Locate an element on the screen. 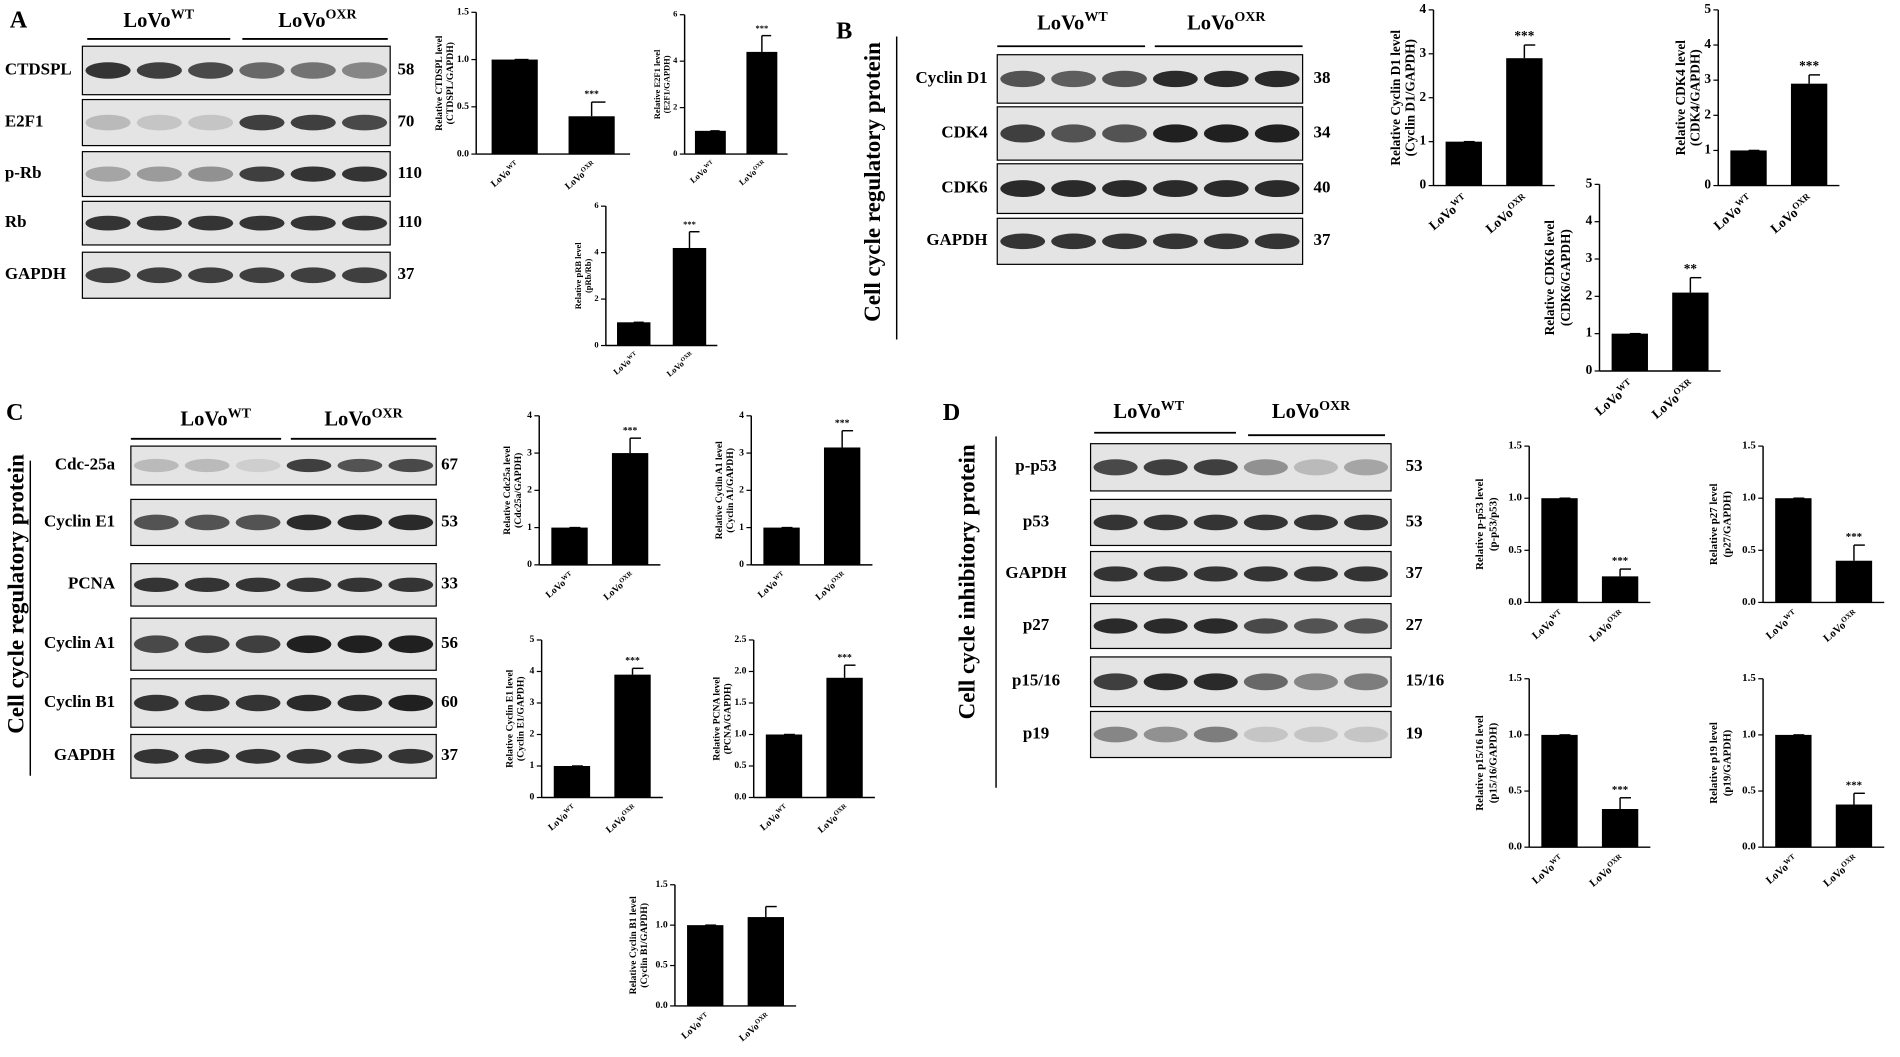  y-axis-label: Relative p-p53 level is located at coordinates (1480, 524).